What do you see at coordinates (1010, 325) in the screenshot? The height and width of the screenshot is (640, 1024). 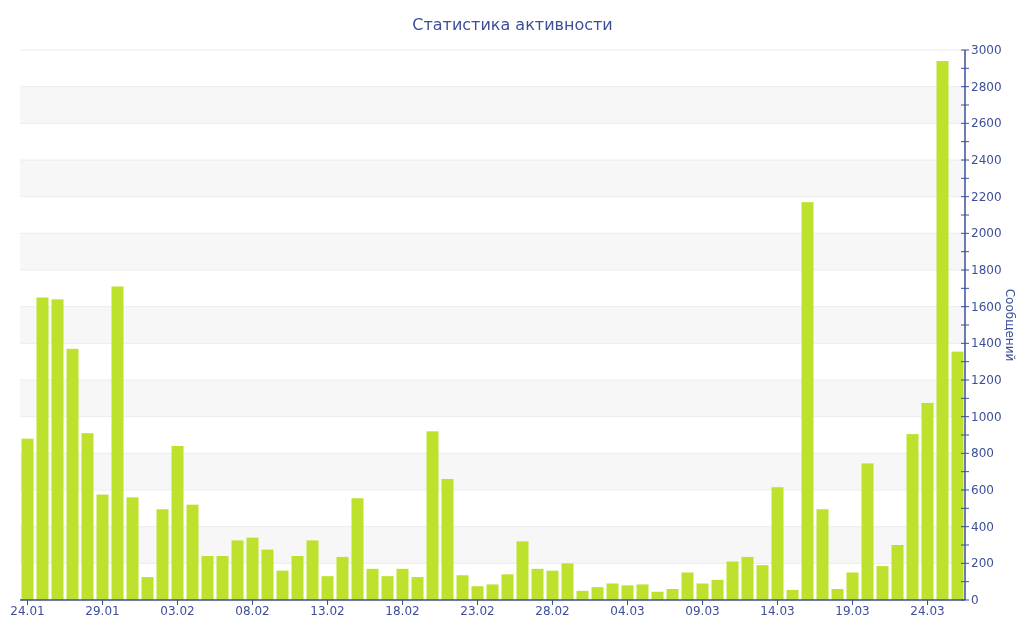 I see `y-axis-title: Сообщений` at bounding box center [1010, 325].